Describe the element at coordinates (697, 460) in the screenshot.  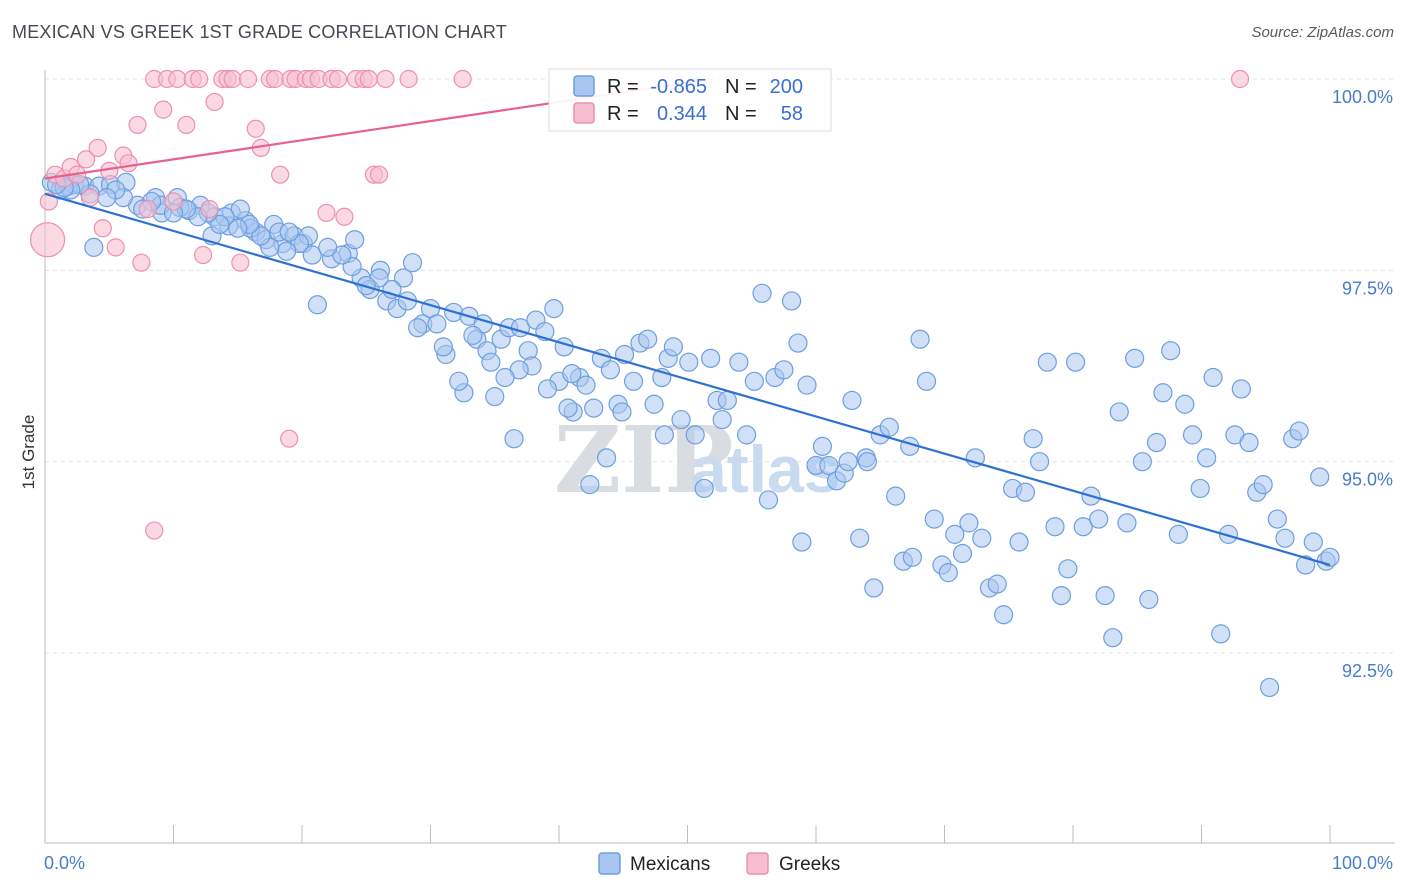
I see `watermark: ZIP atlas` at that location.